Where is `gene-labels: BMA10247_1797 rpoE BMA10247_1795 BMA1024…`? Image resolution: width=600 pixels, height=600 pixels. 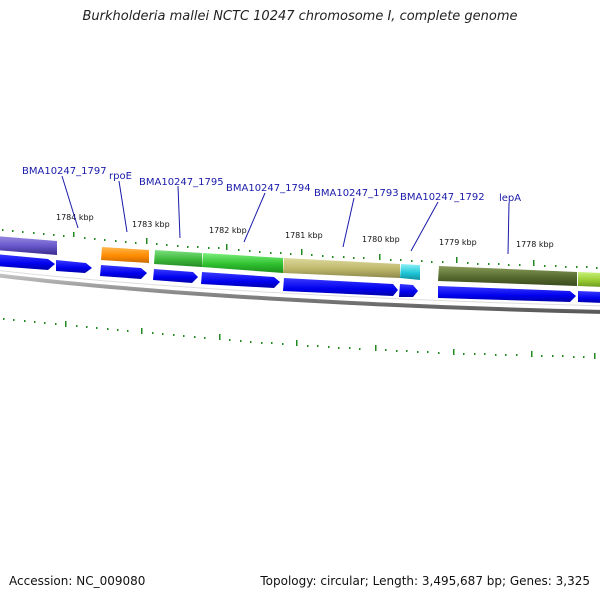 gene-labels: BMA10247_1797 rpoE BMA10247_1795 BMA1024… is located at coordinates (271, 185).